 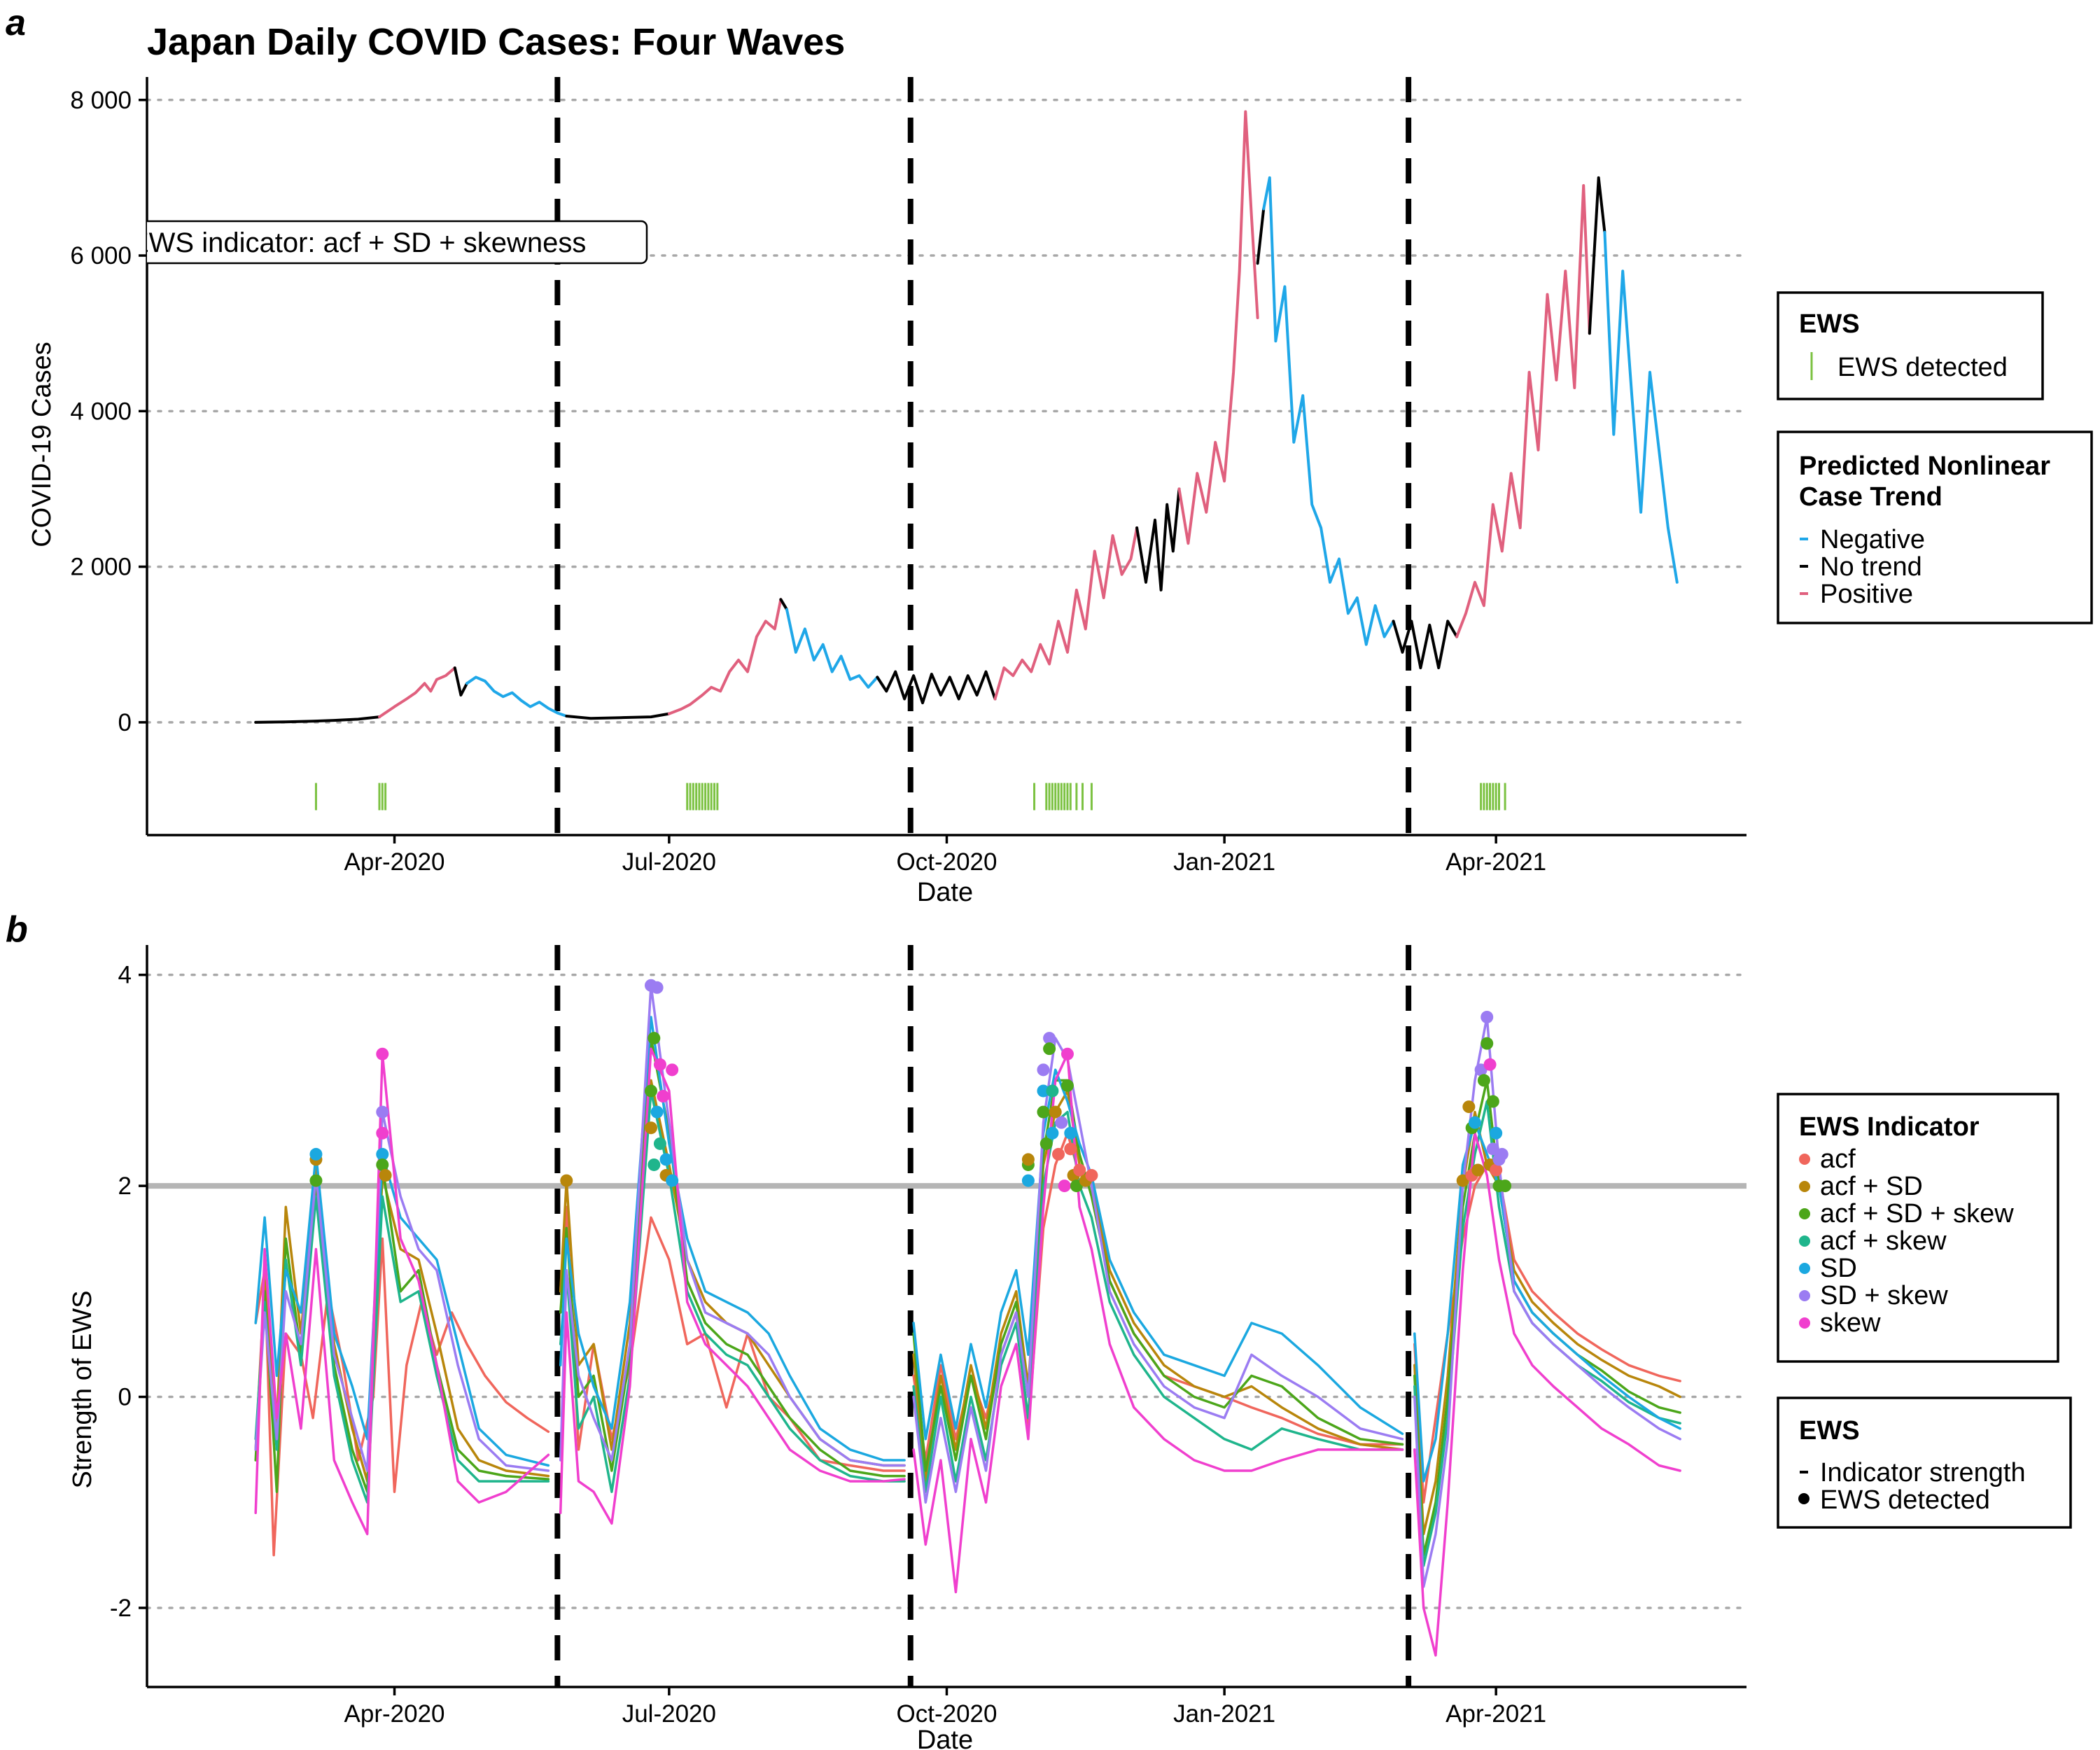 I want to click on panel-a-y-tick-label: 0, so click(x=125, y=722).